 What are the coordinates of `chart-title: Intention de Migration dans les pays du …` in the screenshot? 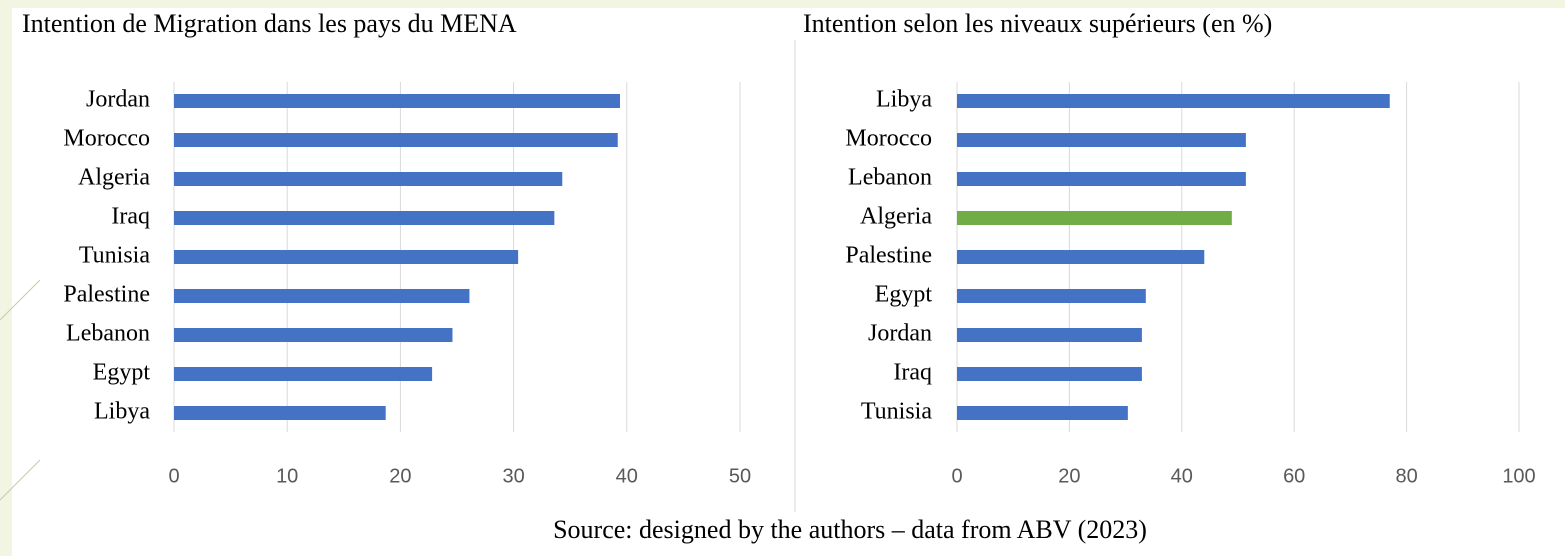 It's located at (269, 23).